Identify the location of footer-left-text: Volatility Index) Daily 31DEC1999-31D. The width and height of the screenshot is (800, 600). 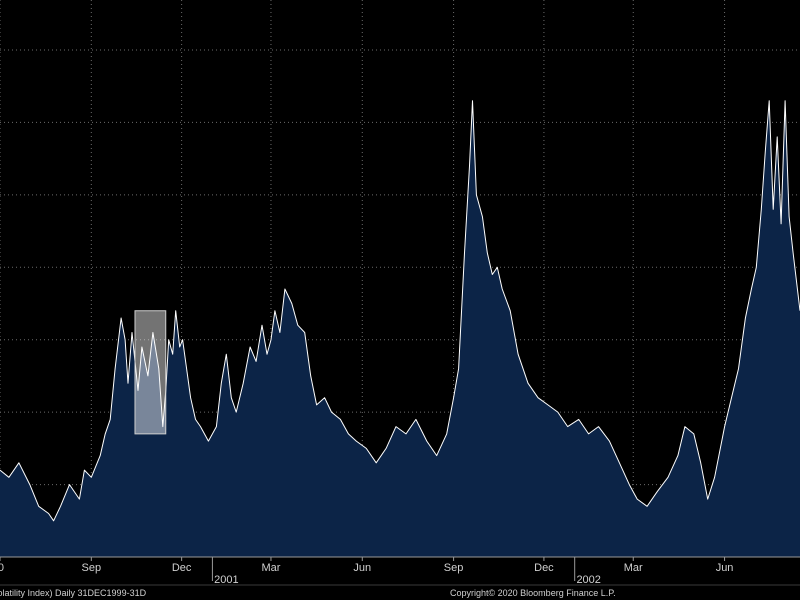
(73, 593).